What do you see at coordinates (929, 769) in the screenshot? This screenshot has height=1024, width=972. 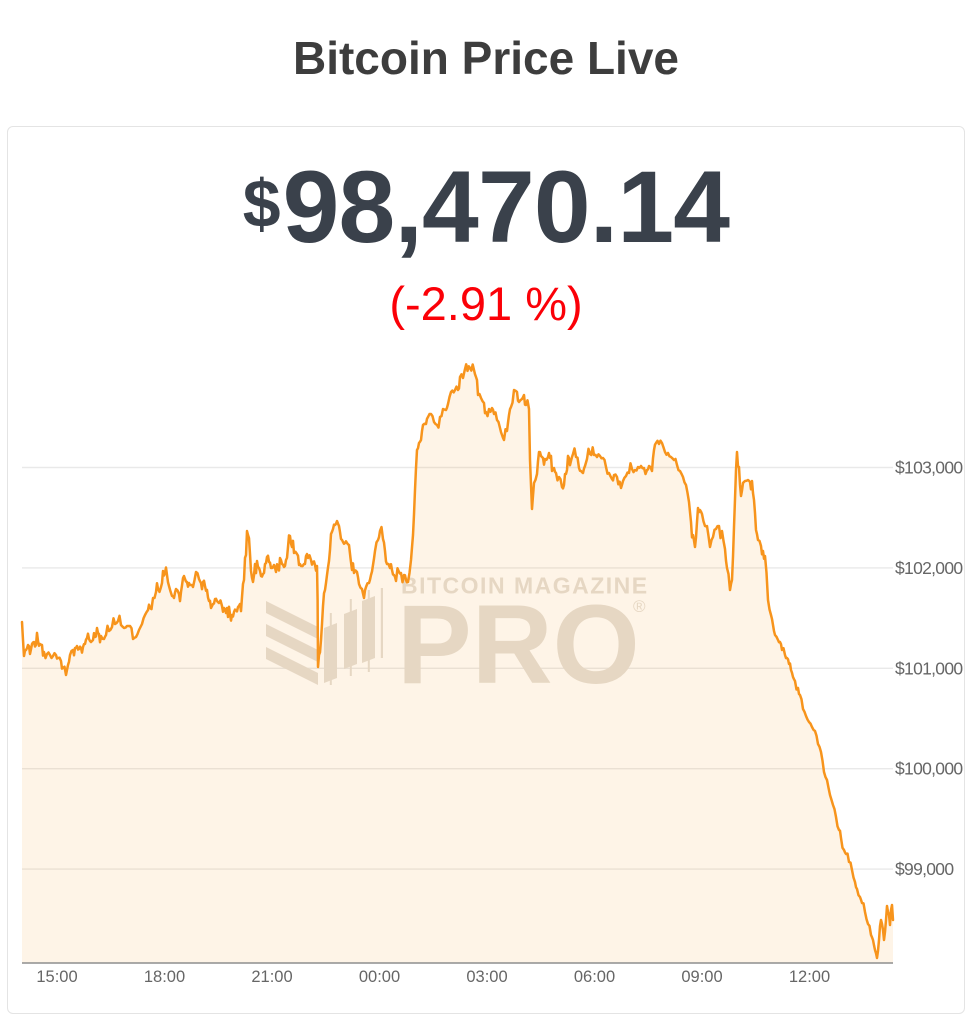 I see `svg-text: $100,000` at bounding box center [929, 769].